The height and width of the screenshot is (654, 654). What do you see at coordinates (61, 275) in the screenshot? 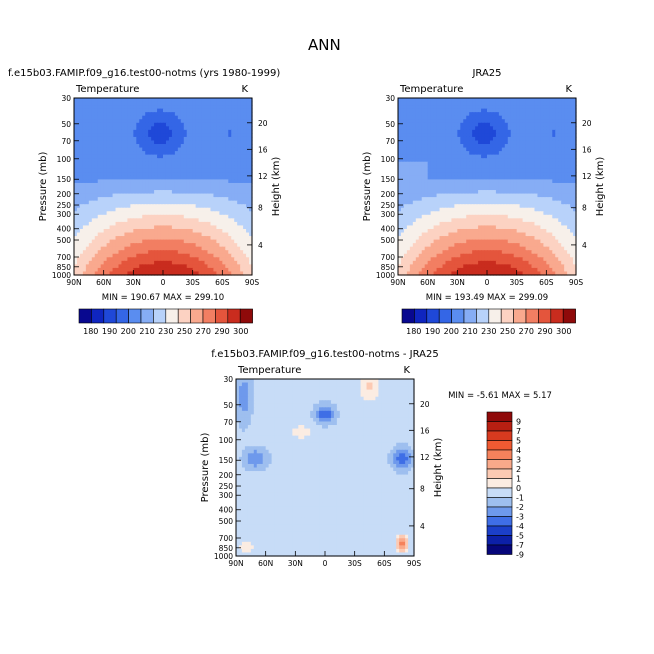
I see `y-tick-label: 1000` at bounding box center [61, 275].